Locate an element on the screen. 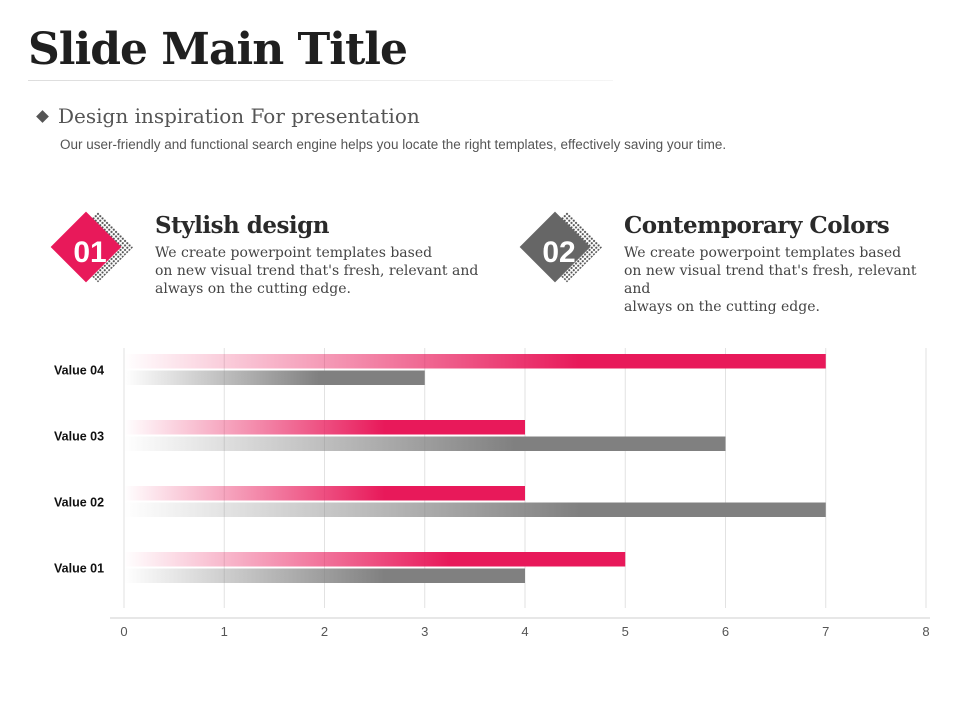 This screenshot has width=960, height=720. title-divider is located at coordinates (320, 80).